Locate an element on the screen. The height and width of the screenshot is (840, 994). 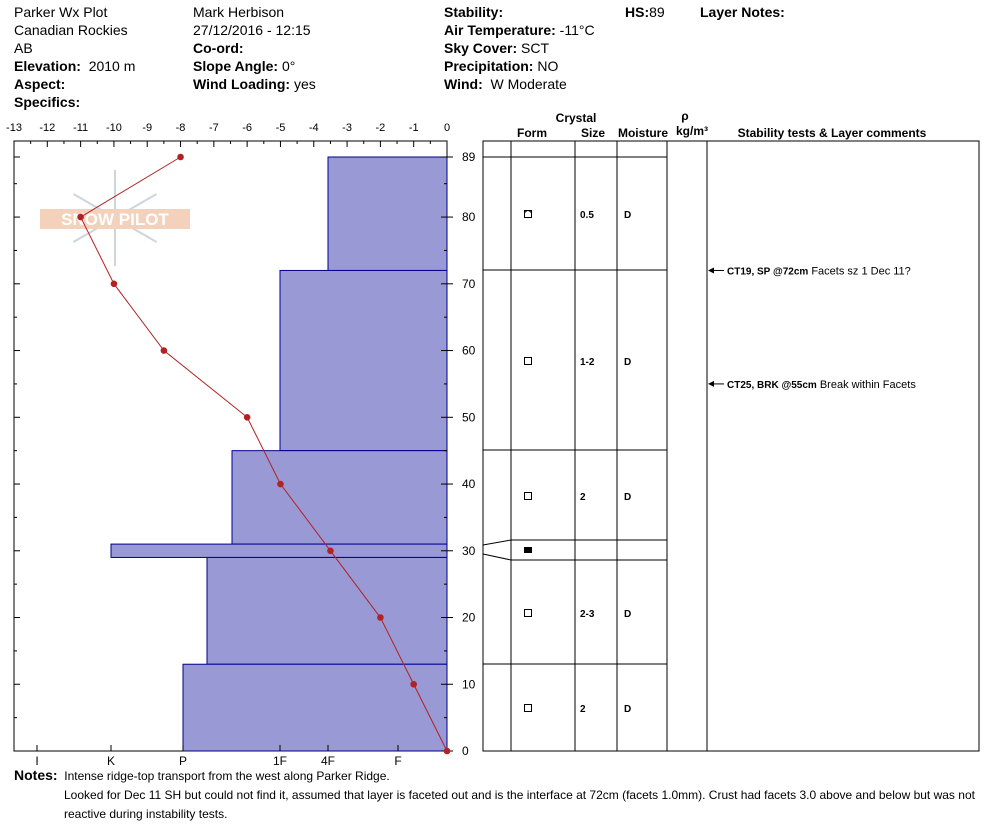
temp-tick-label: -3 is located at coordinates (347, 128).